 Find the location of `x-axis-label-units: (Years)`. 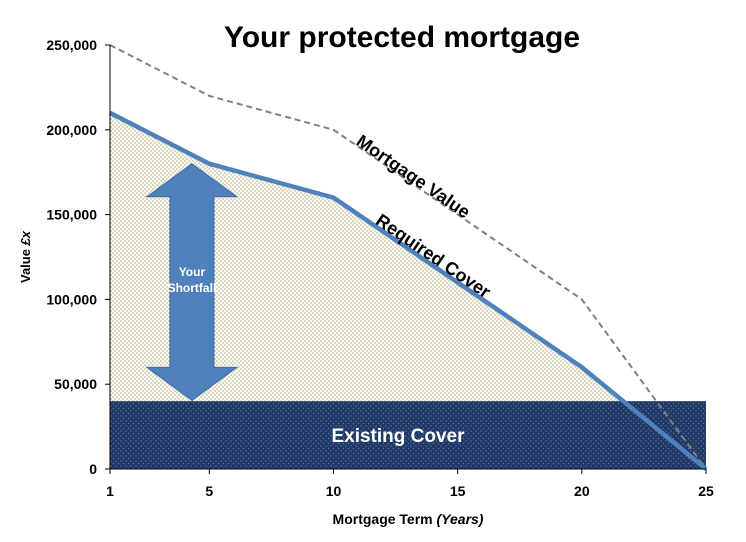

x-axis-label-units: (Years) is located at coordinates (460, 519).